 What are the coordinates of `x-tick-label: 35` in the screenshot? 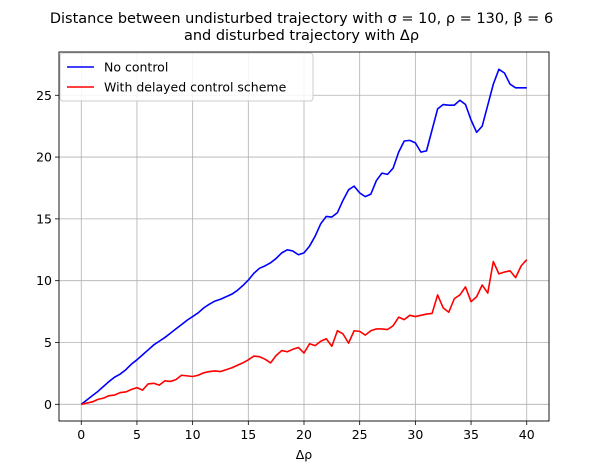 It's located at (471, 434).